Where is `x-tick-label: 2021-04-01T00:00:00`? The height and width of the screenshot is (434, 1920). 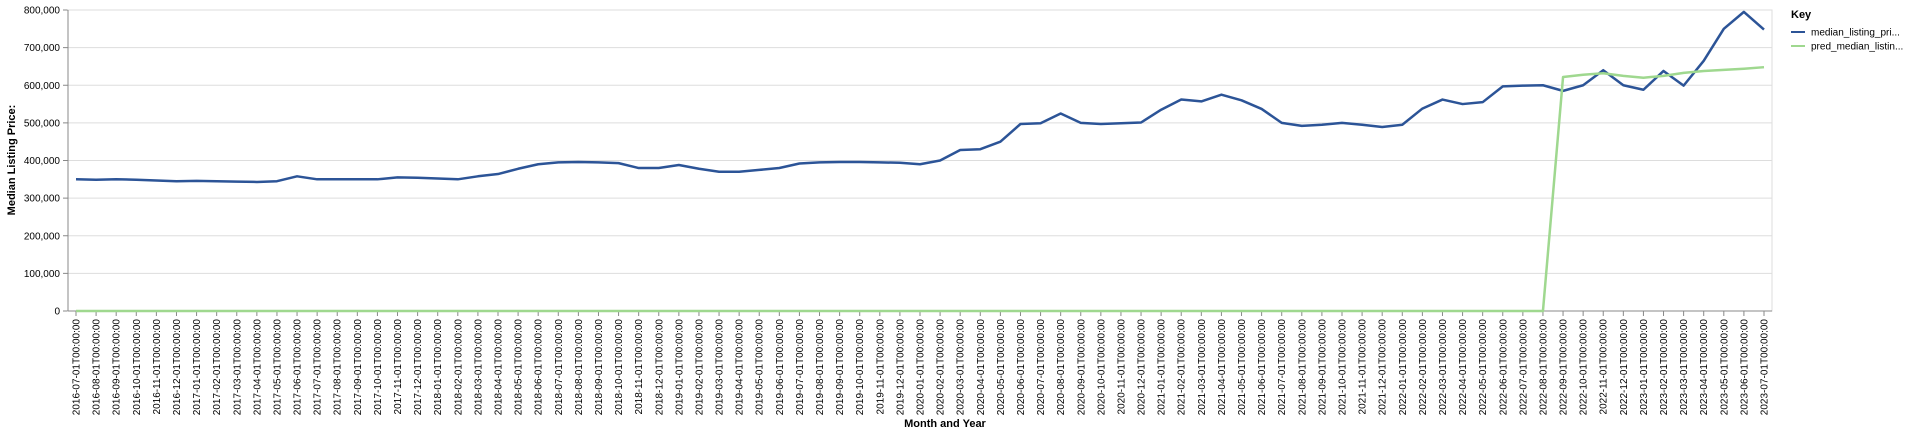 x-tick-label: 2021-04-01T00:00:00 is located at coordinates (1222, 367).